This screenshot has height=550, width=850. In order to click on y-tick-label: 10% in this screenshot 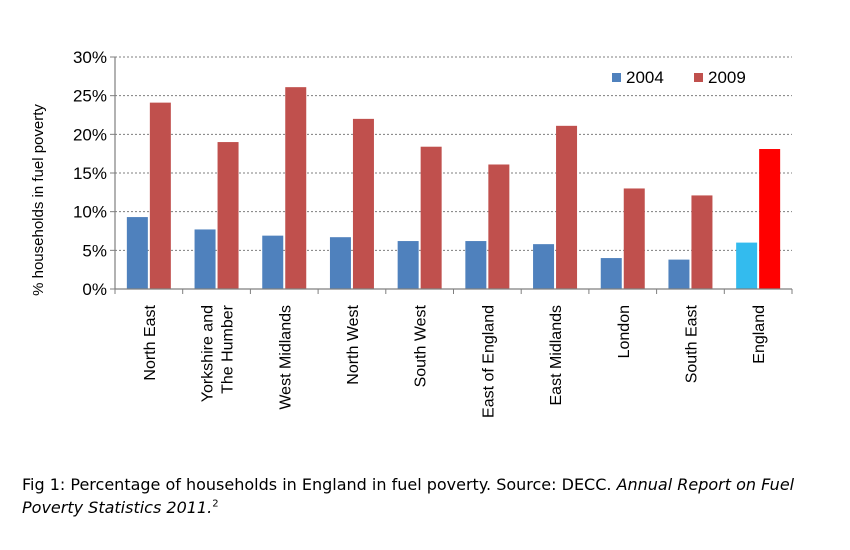, I will do `click(90, 212)`.